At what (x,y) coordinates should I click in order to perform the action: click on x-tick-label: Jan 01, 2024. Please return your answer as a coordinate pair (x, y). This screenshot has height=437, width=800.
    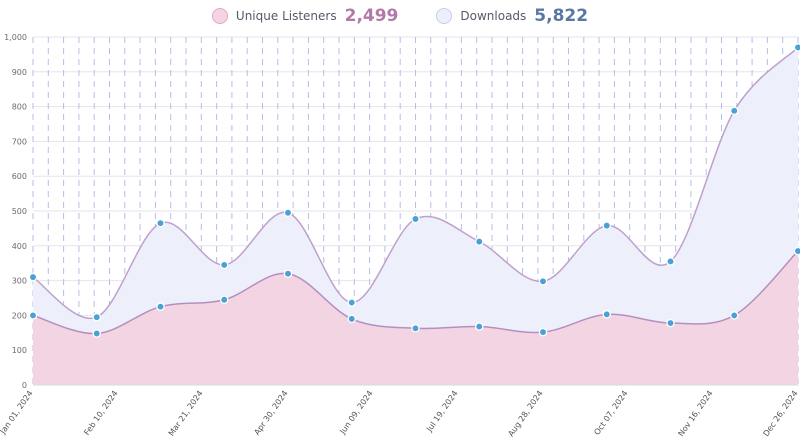
    Looking at the image, I should click on (17, 412).